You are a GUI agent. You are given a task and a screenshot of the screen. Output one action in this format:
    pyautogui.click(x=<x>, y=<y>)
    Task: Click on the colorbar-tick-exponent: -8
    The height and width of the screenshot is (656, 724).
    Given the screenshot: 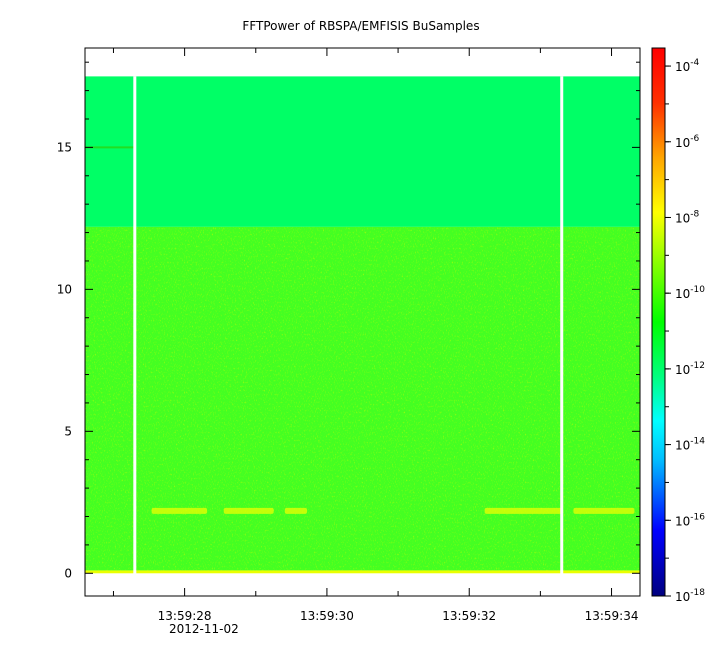 What is the action you would take?
    pyautogui.click(x=694, y=214)
    